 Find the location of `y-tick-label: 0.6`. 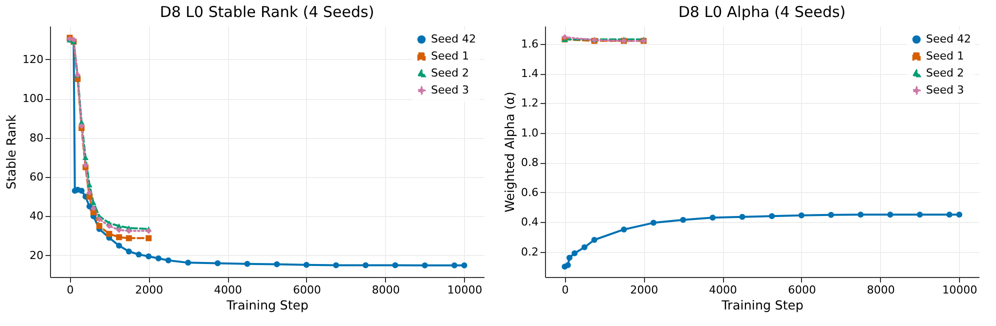

y-tick-label: 0.6 is located at coordinates (529, 192).